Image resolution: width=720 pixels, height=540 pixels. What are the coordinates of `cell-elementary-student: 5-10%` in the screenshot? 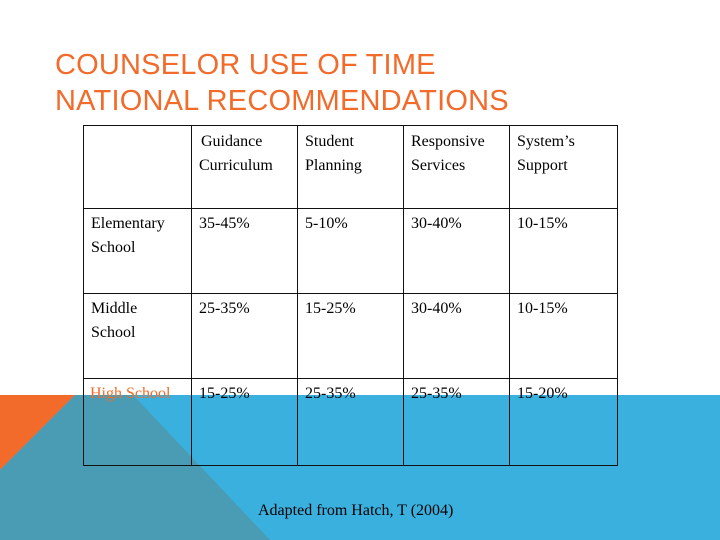 It's located at (350, 251).